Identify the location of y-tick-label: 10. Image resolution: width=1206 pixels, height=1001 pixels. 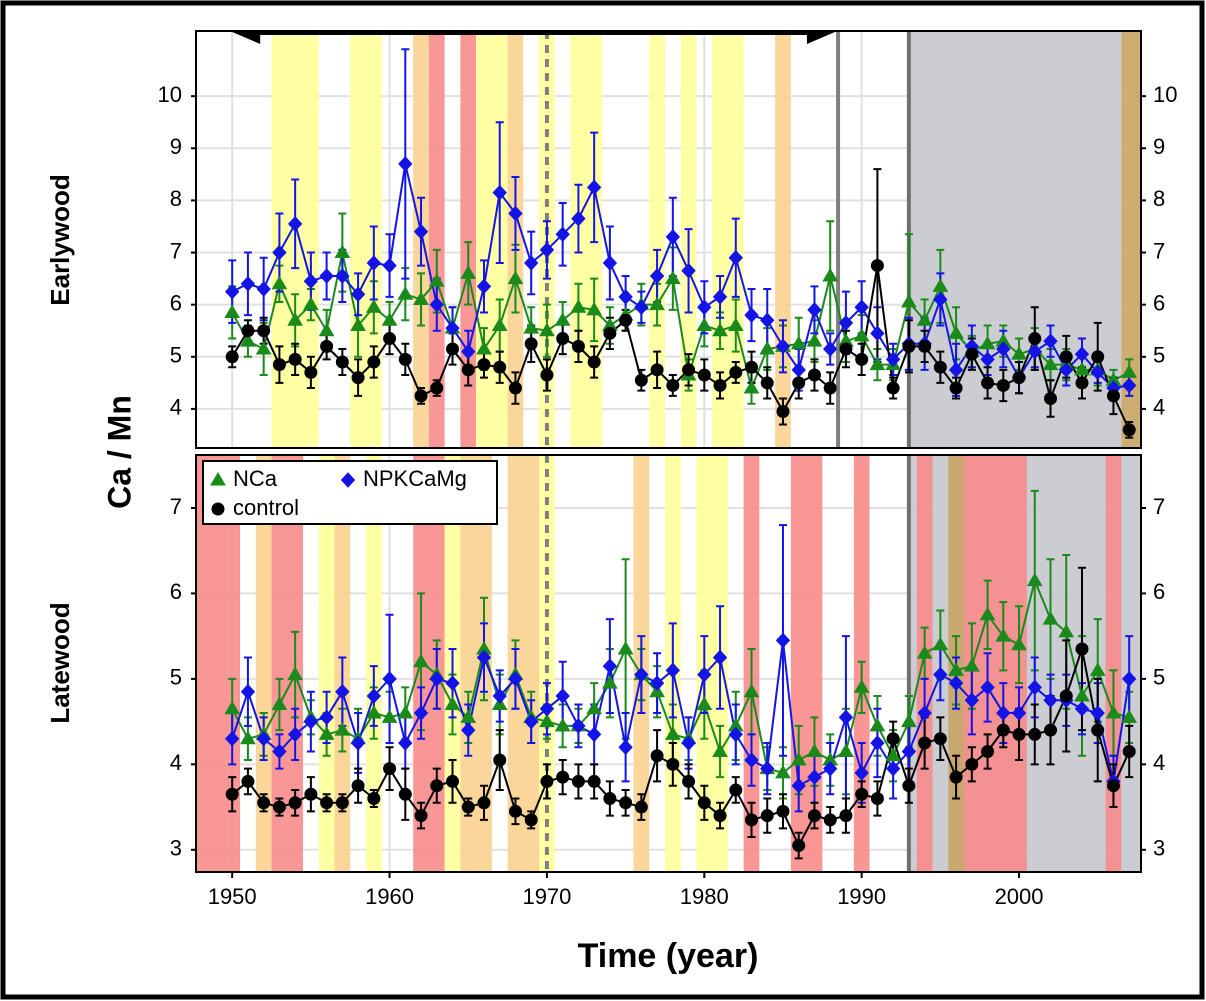
(1165, 94).